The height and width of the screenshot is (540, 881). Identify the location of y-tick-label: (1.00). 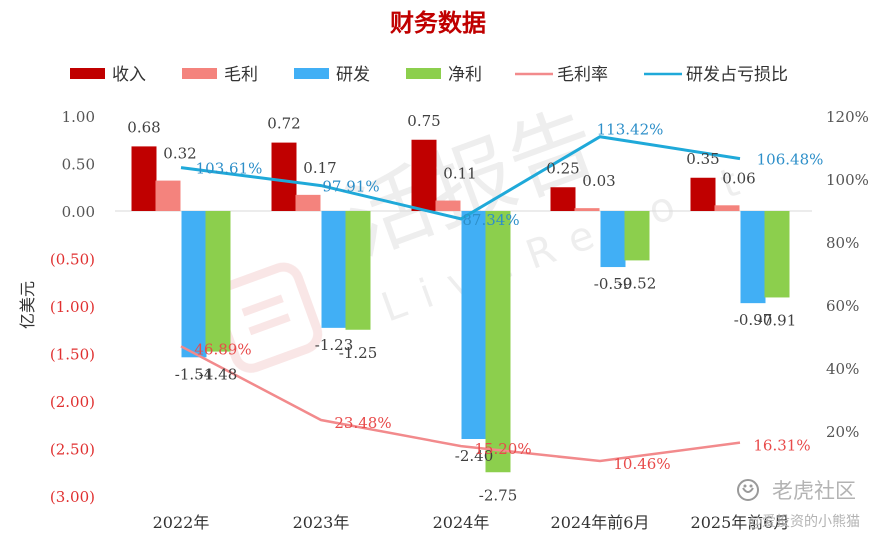
(72, 307).